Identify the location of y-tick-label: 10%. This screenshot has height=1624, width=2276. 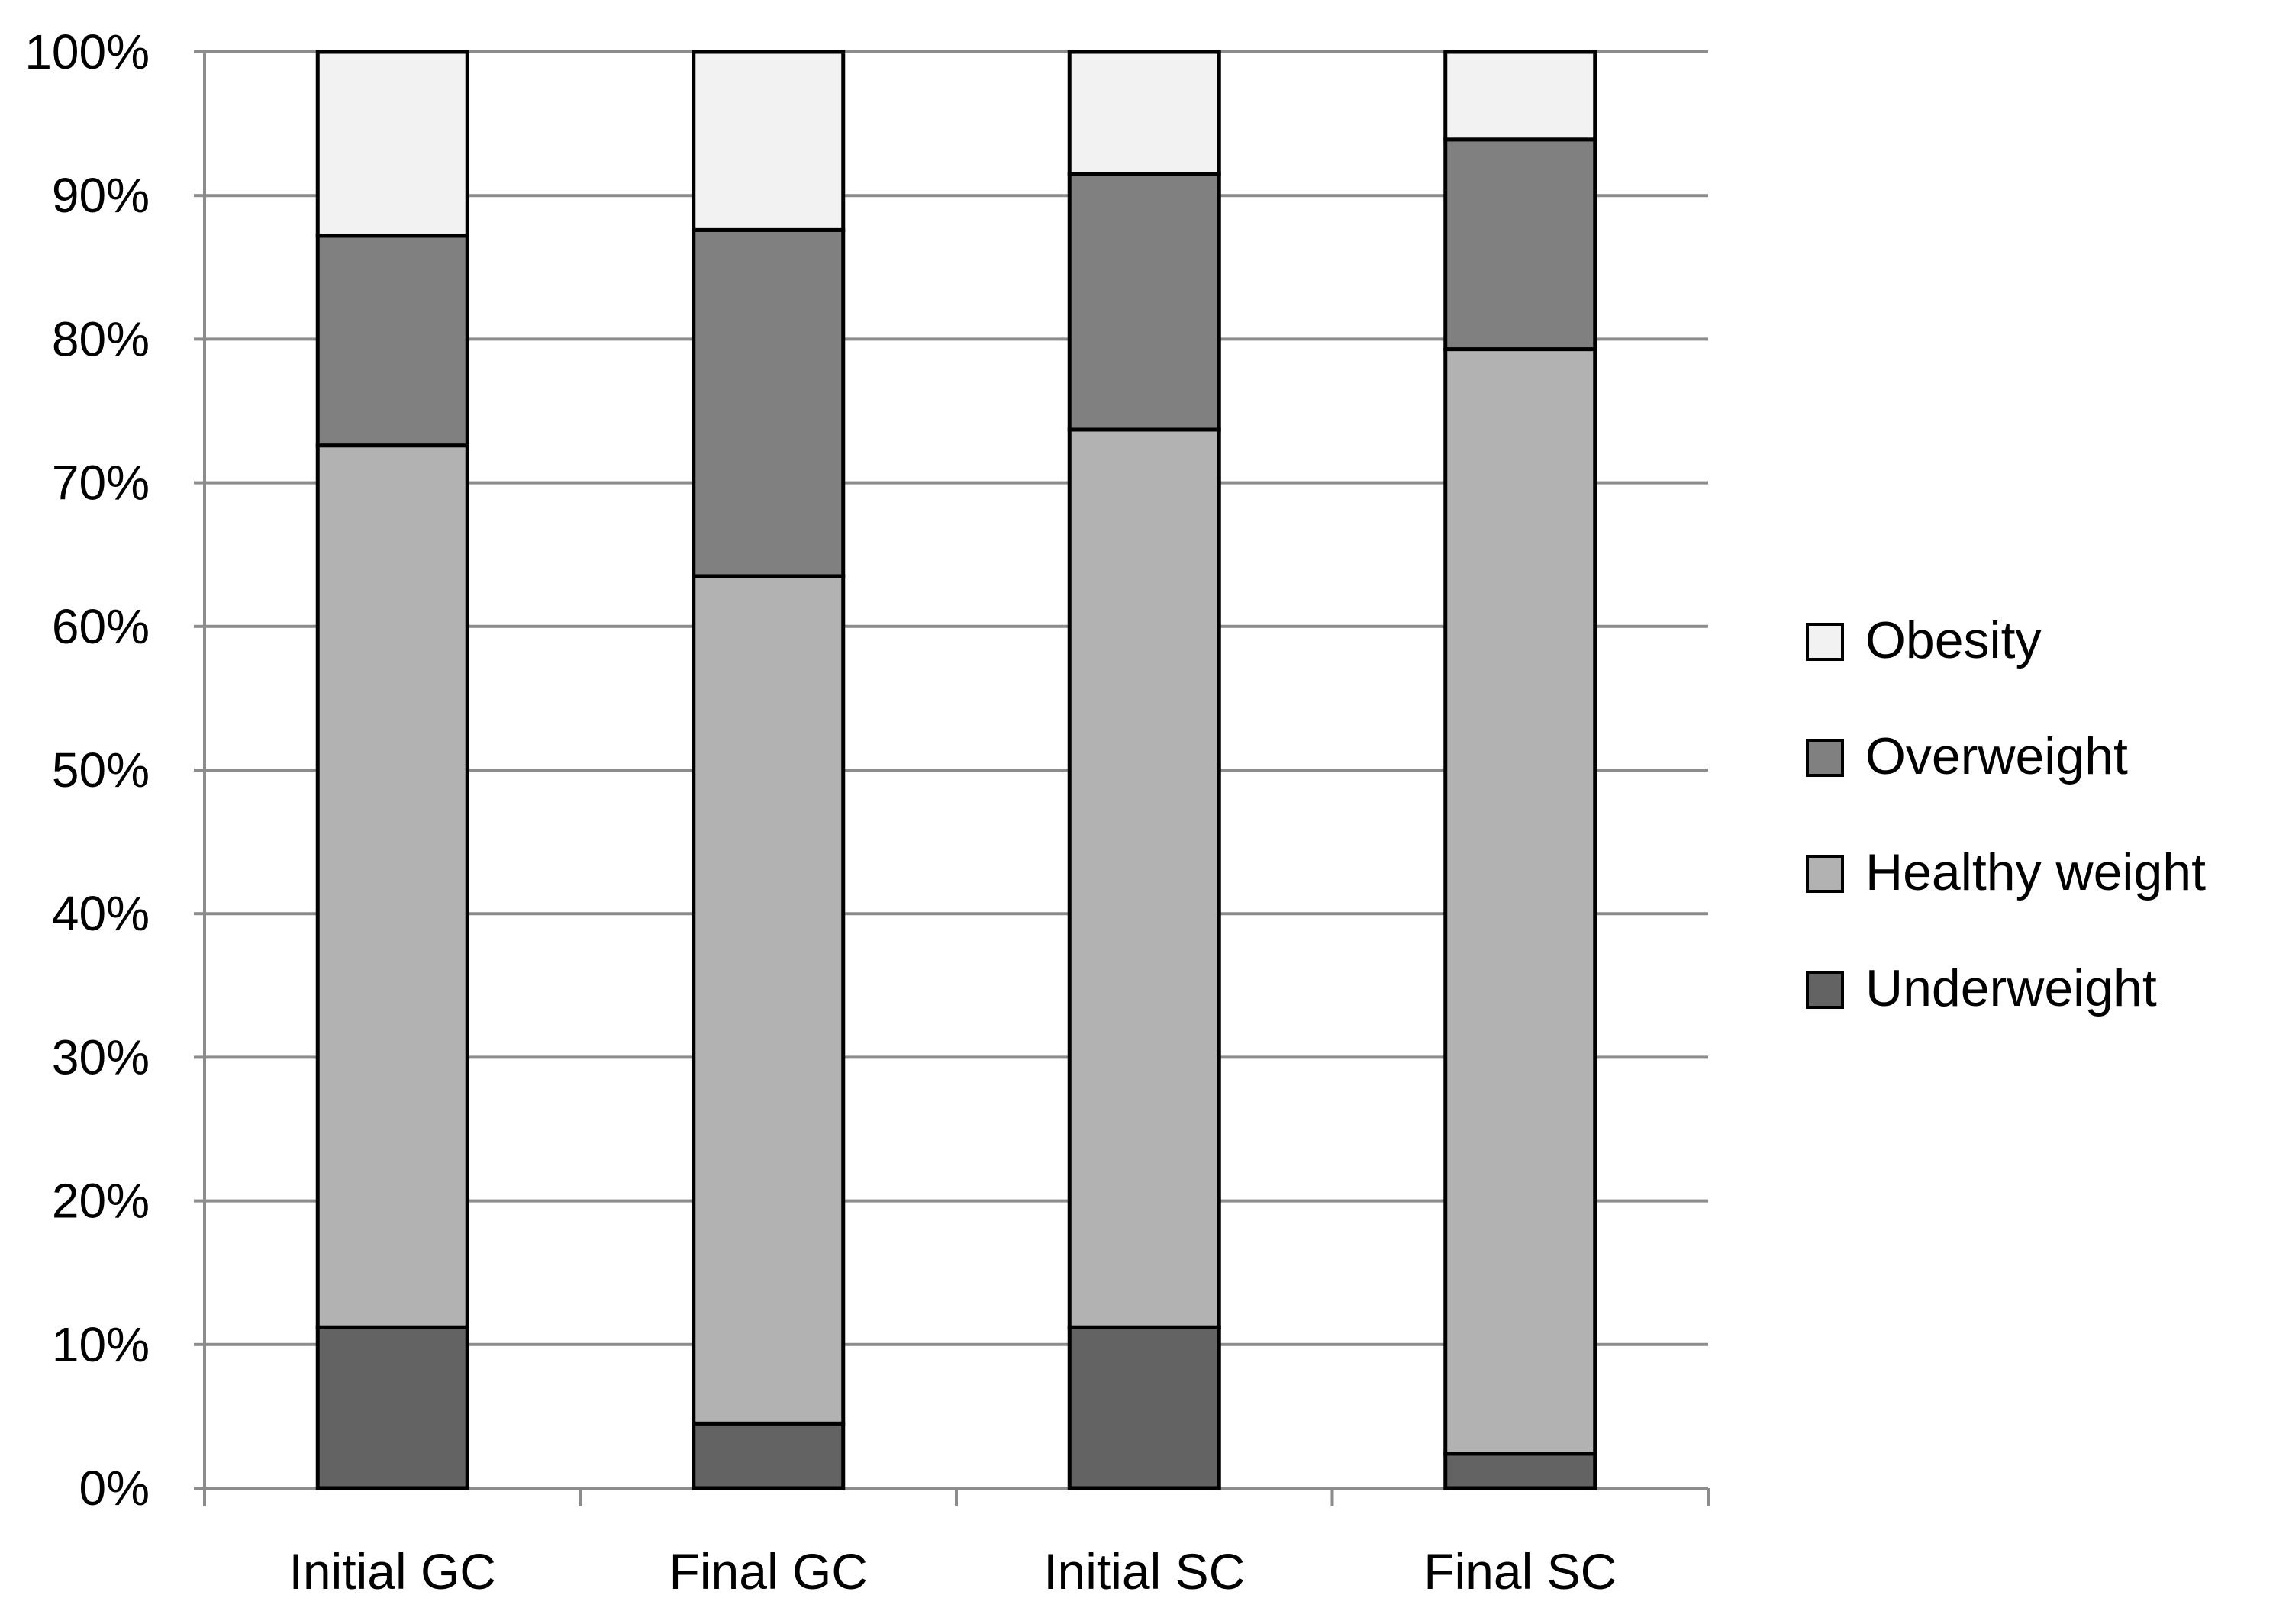
(101, 1344).